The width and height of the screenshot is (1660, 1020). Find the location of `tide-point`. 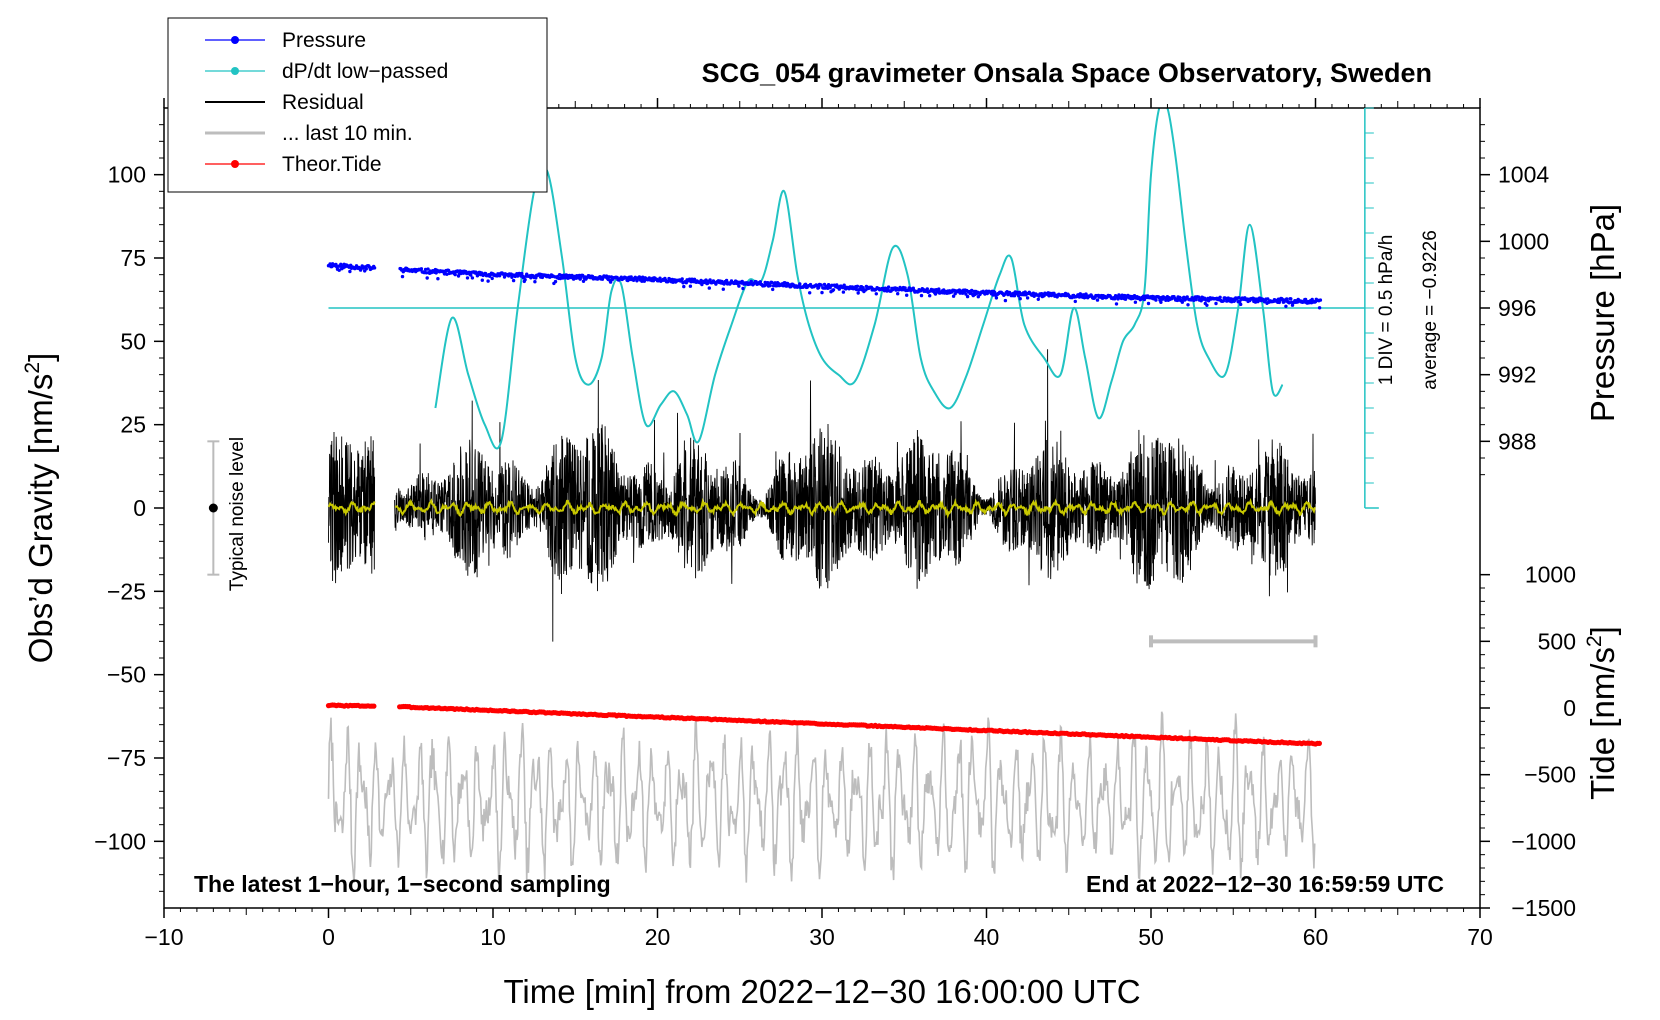

tide-point is located at coordinates (1319, 743).